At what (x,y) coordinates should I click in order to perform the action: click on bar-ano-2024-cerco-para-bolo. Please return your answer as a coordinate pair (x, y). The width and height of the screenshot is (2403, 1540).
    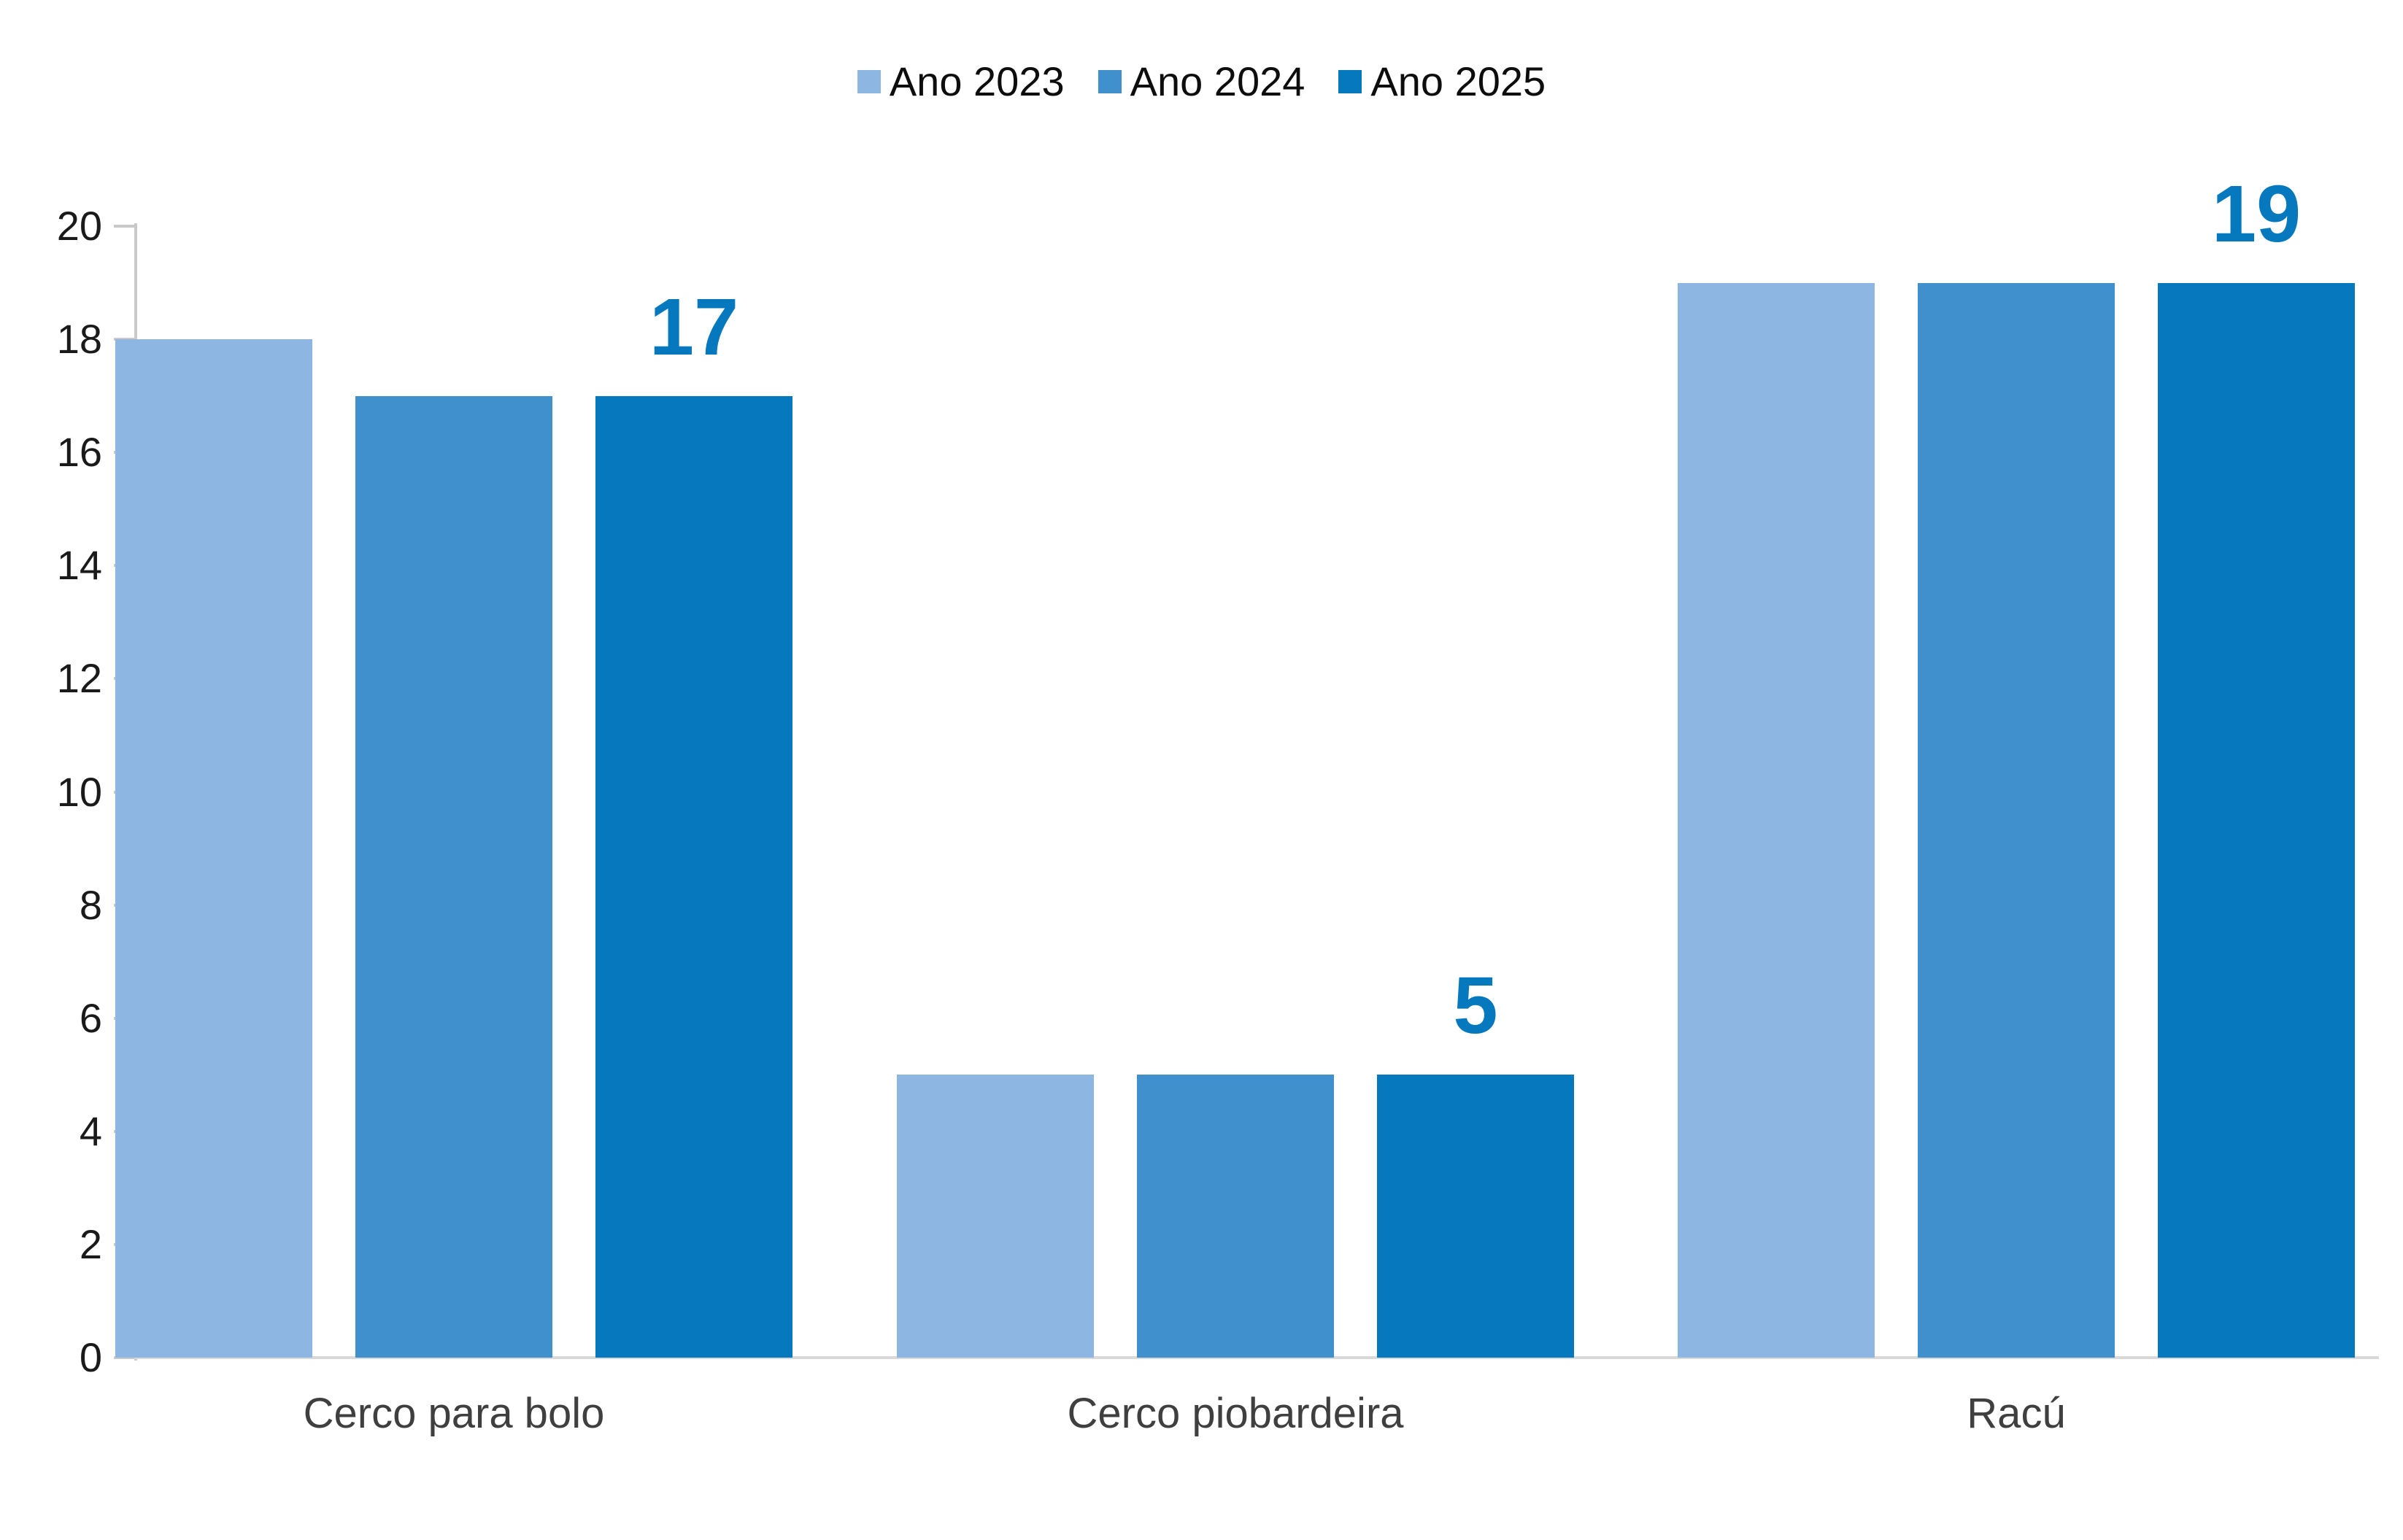
    Looking at the image, I should click on (454, 877).